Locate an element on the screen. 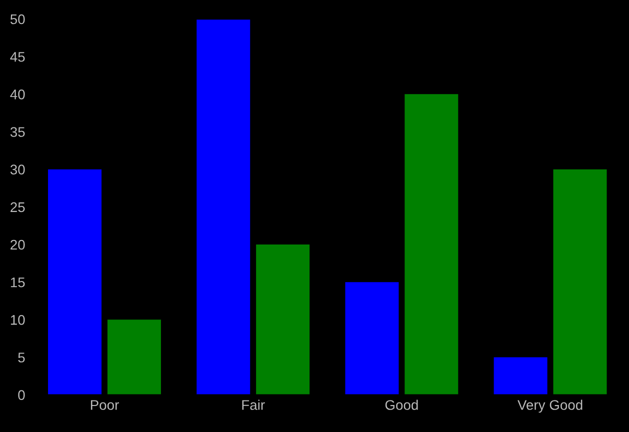 This screenshot has width=629, height=432. y-tick-label: 30 is located at coordinates (17, 169).